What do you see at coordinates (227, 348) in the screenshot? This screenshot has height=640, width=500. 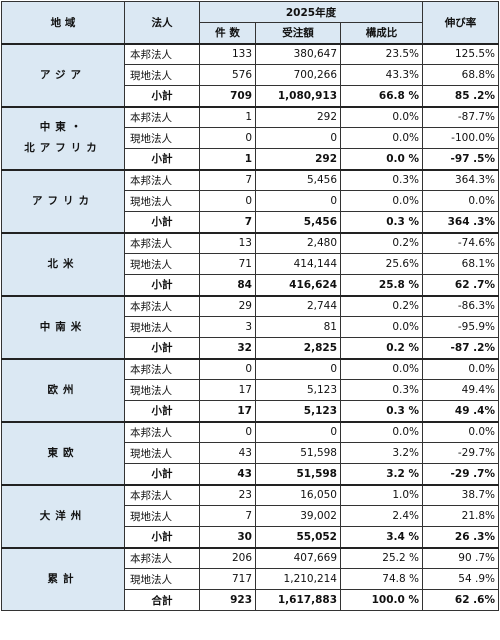 I see `subtotal-count: 32` at bounding box center [227, 348].